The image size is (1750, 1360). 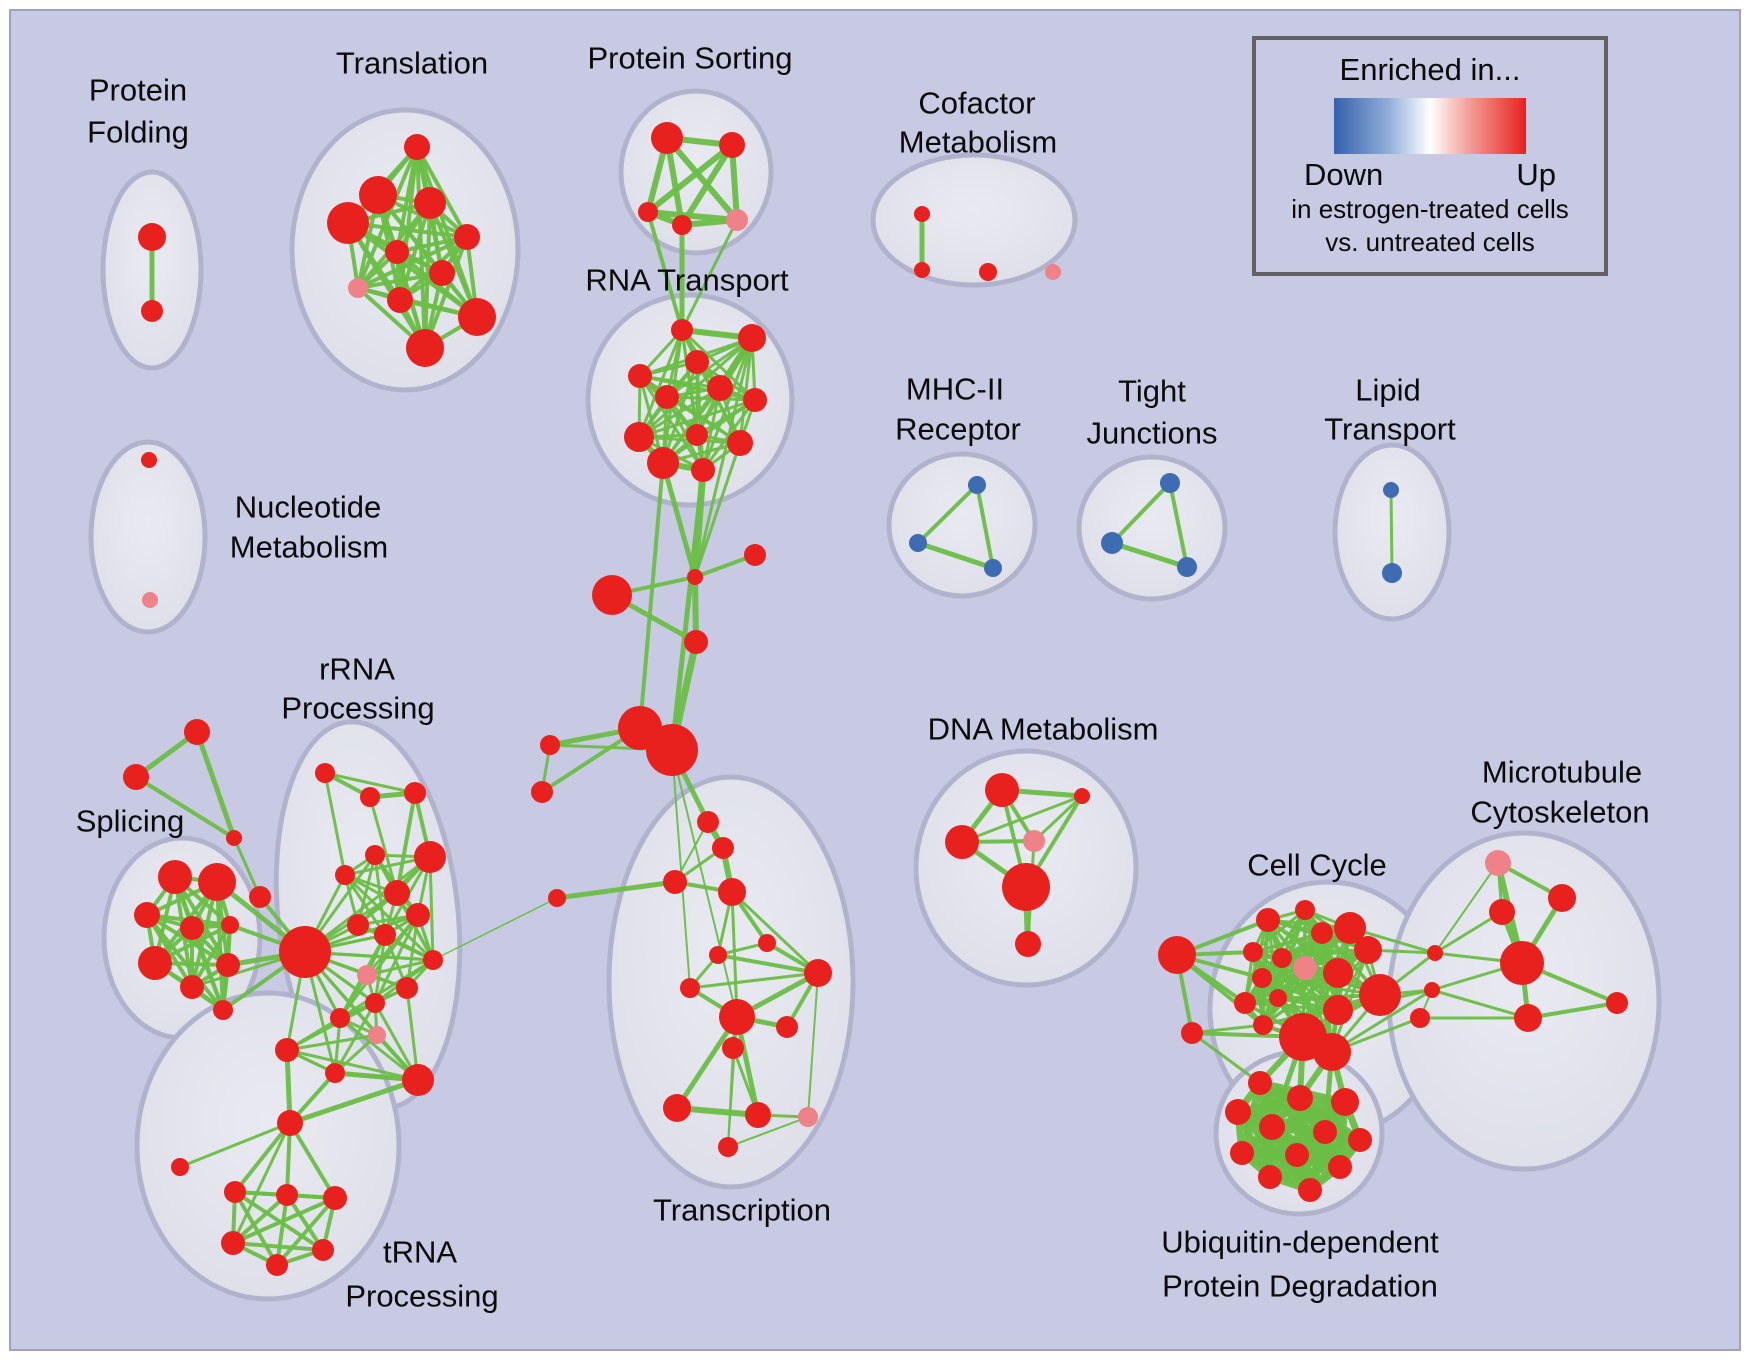 I want to click on node-m1, so click(x=977, y=485).